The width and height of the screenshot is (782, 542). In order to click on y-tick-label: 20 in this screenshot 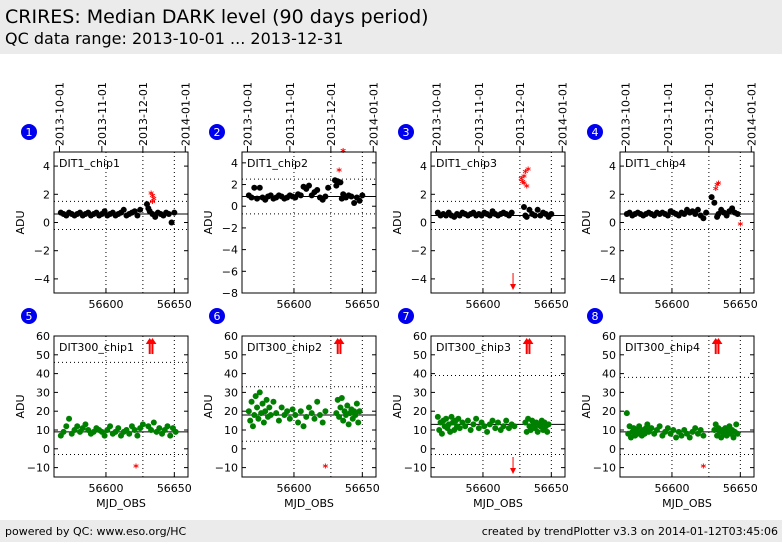, I will do `click(609, 411)`.